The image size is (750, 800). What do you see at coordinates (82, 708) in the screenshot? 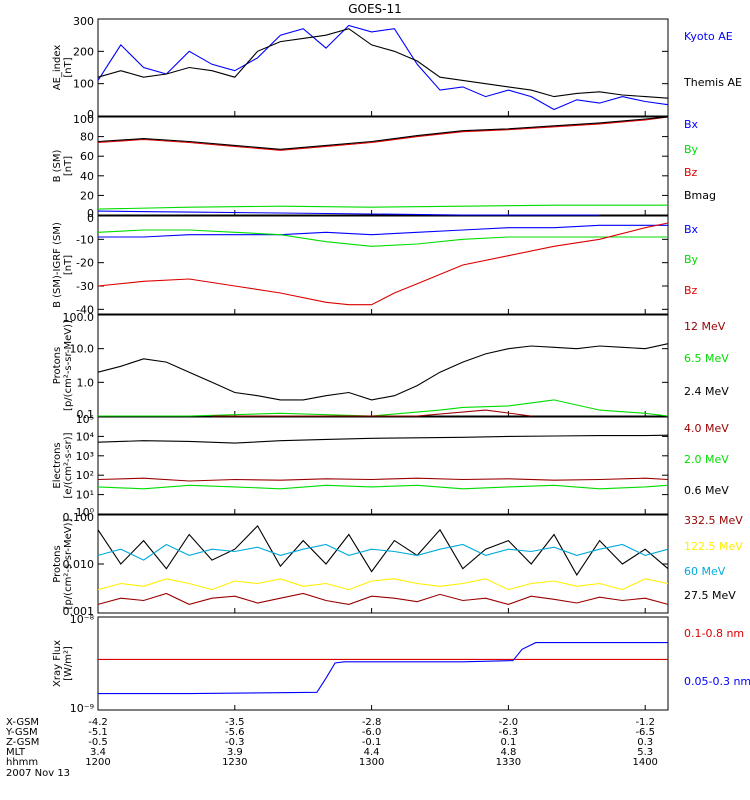
I see `y-tick-label: 10⁻⁹` at bounding box center [82, 708].